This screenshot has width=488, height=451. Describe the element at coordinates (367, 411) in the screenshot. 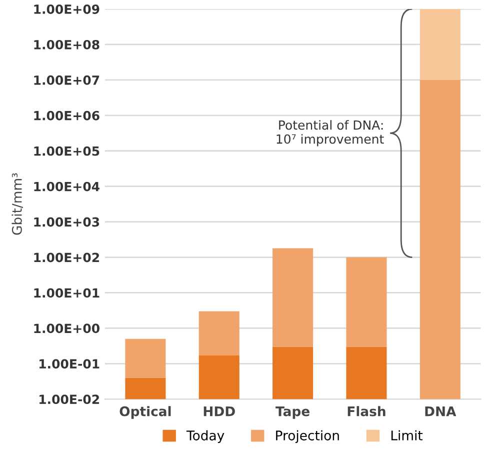

I see `x-tick-label: Flash` at that location.